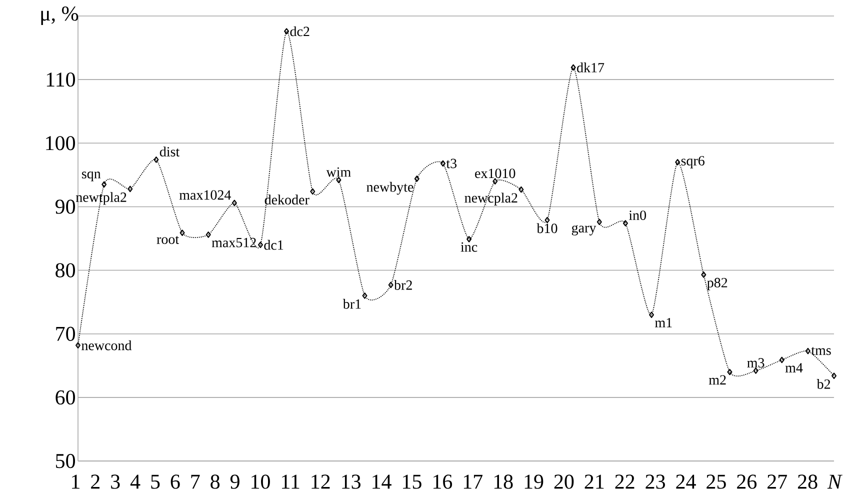 The height and width of the screenshot is (493, 845). Describe the element at coordinates (205, 195) in the screenshot. I see `annotation: max1024` at that location.